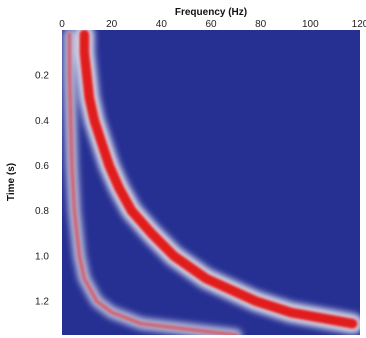 This screenshot has width=366, height=338. Describe the element at coordinates (42, 302) in the screenshot. I see `y-tick-label: 1.2` at that location.